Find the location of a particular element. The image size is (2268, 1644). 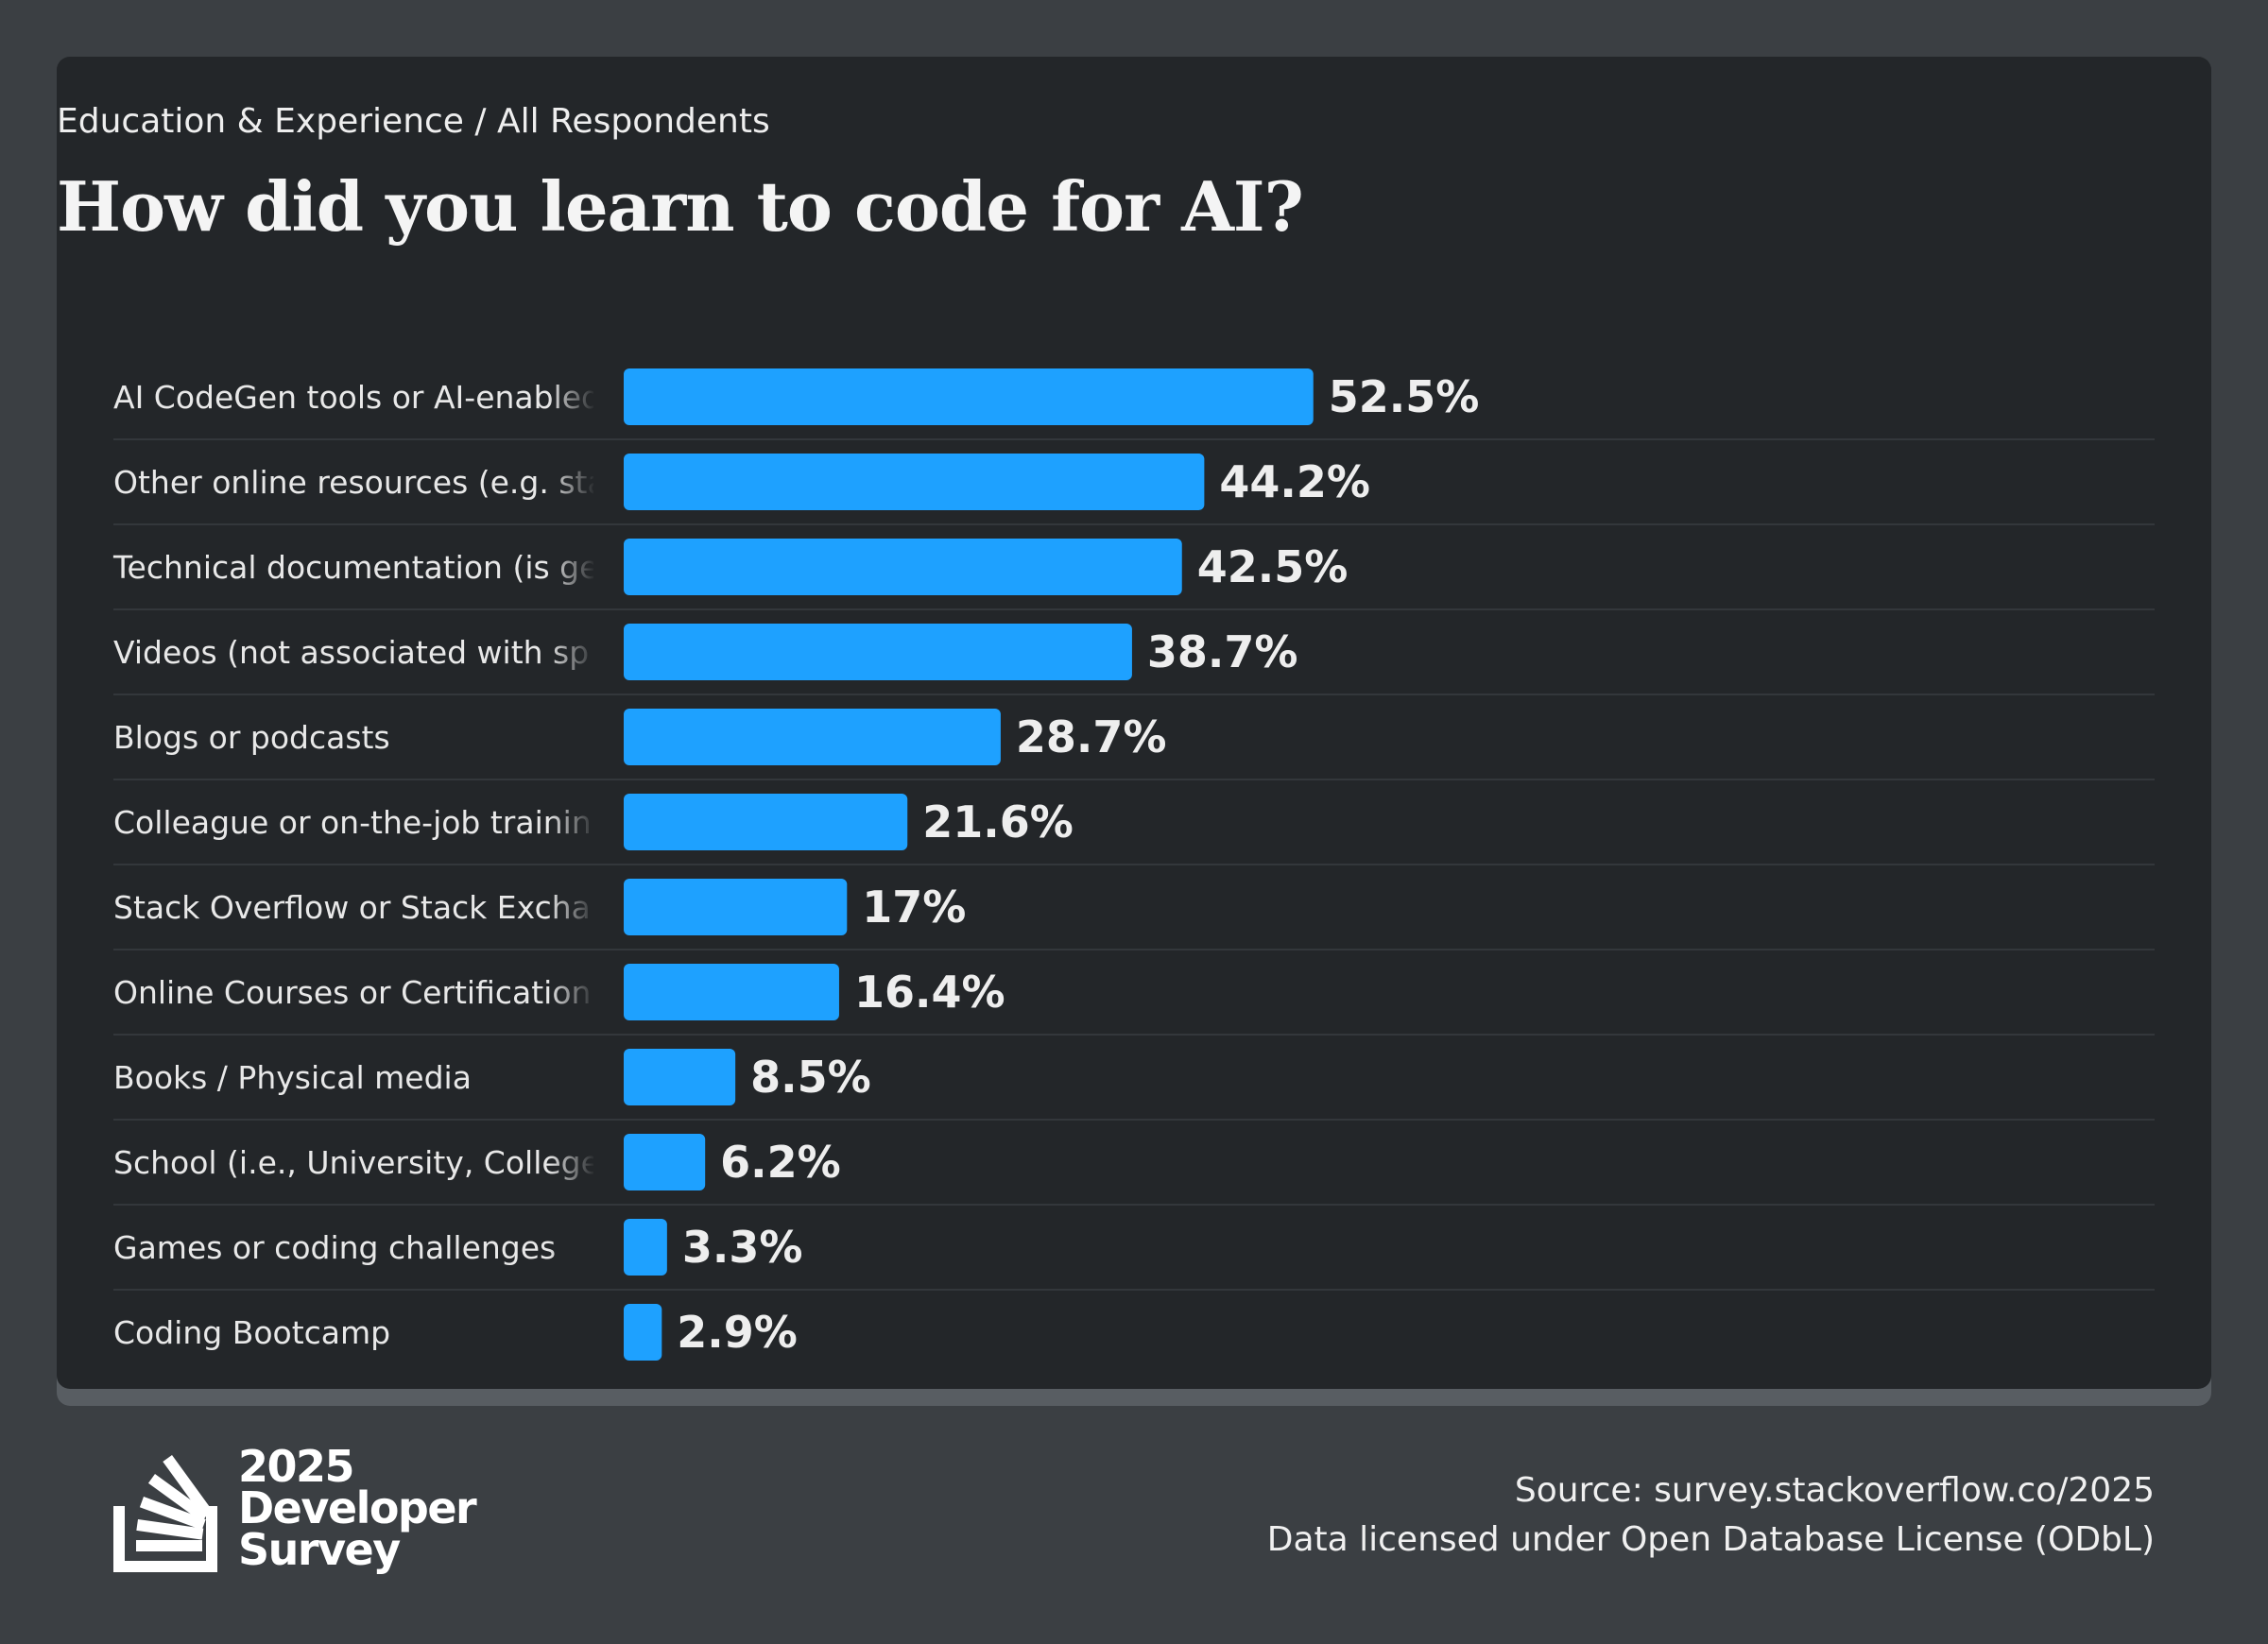

stack-overflow-logo-icon is located at coordinates (165, 1513).